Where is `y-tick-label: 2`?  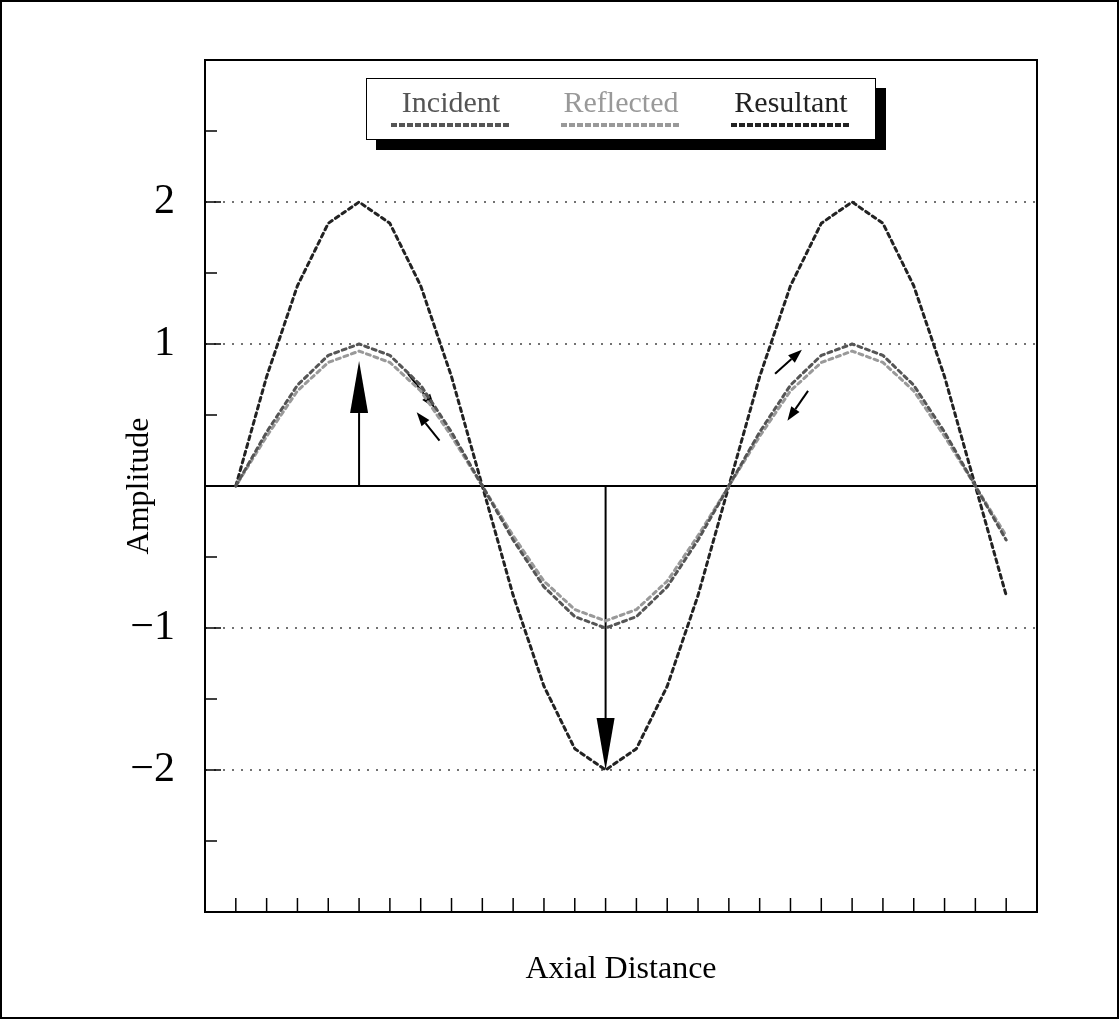 y-tick-label: 2 is located at coordinates (164, 199).